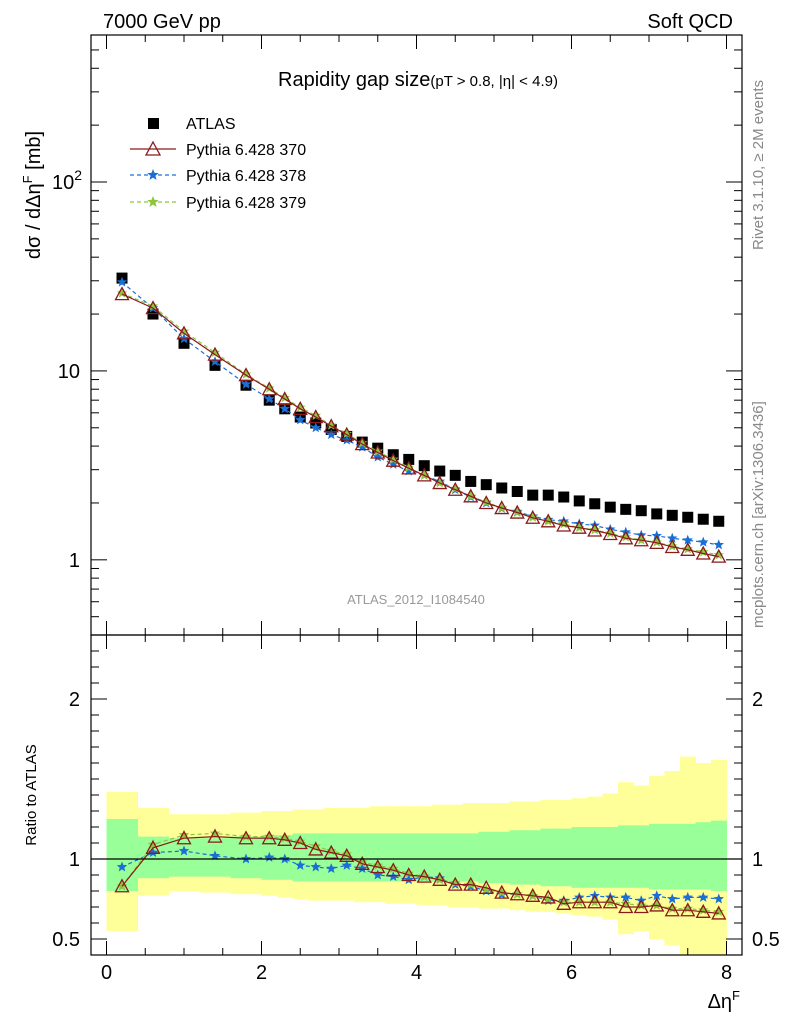 The width and height of the screenshot is (786, 1024). I want to click on ratio-y-axis-label: Ratio to ATLAS, so click(31, 794).